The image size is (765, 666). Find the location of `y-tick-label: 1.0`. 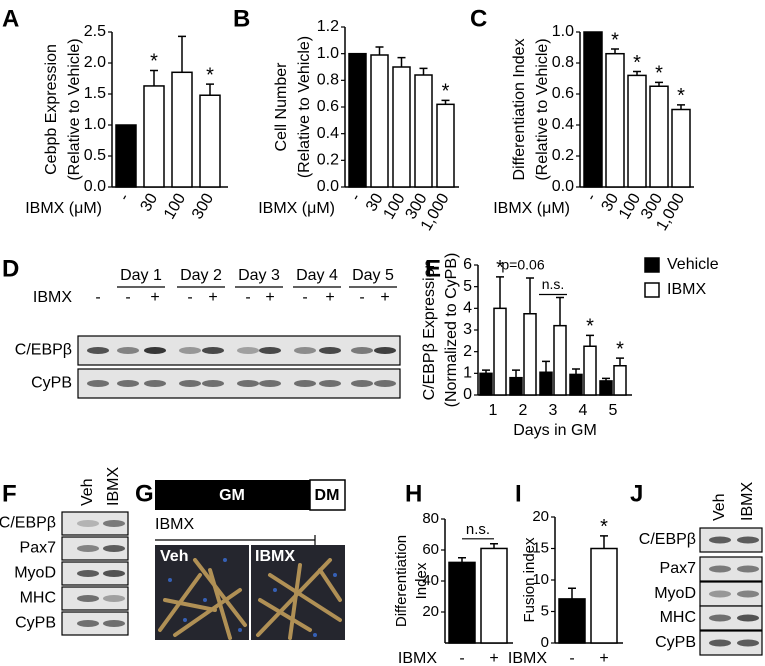

y-tick-label: 1.0 is located at coordinates (328, 53).